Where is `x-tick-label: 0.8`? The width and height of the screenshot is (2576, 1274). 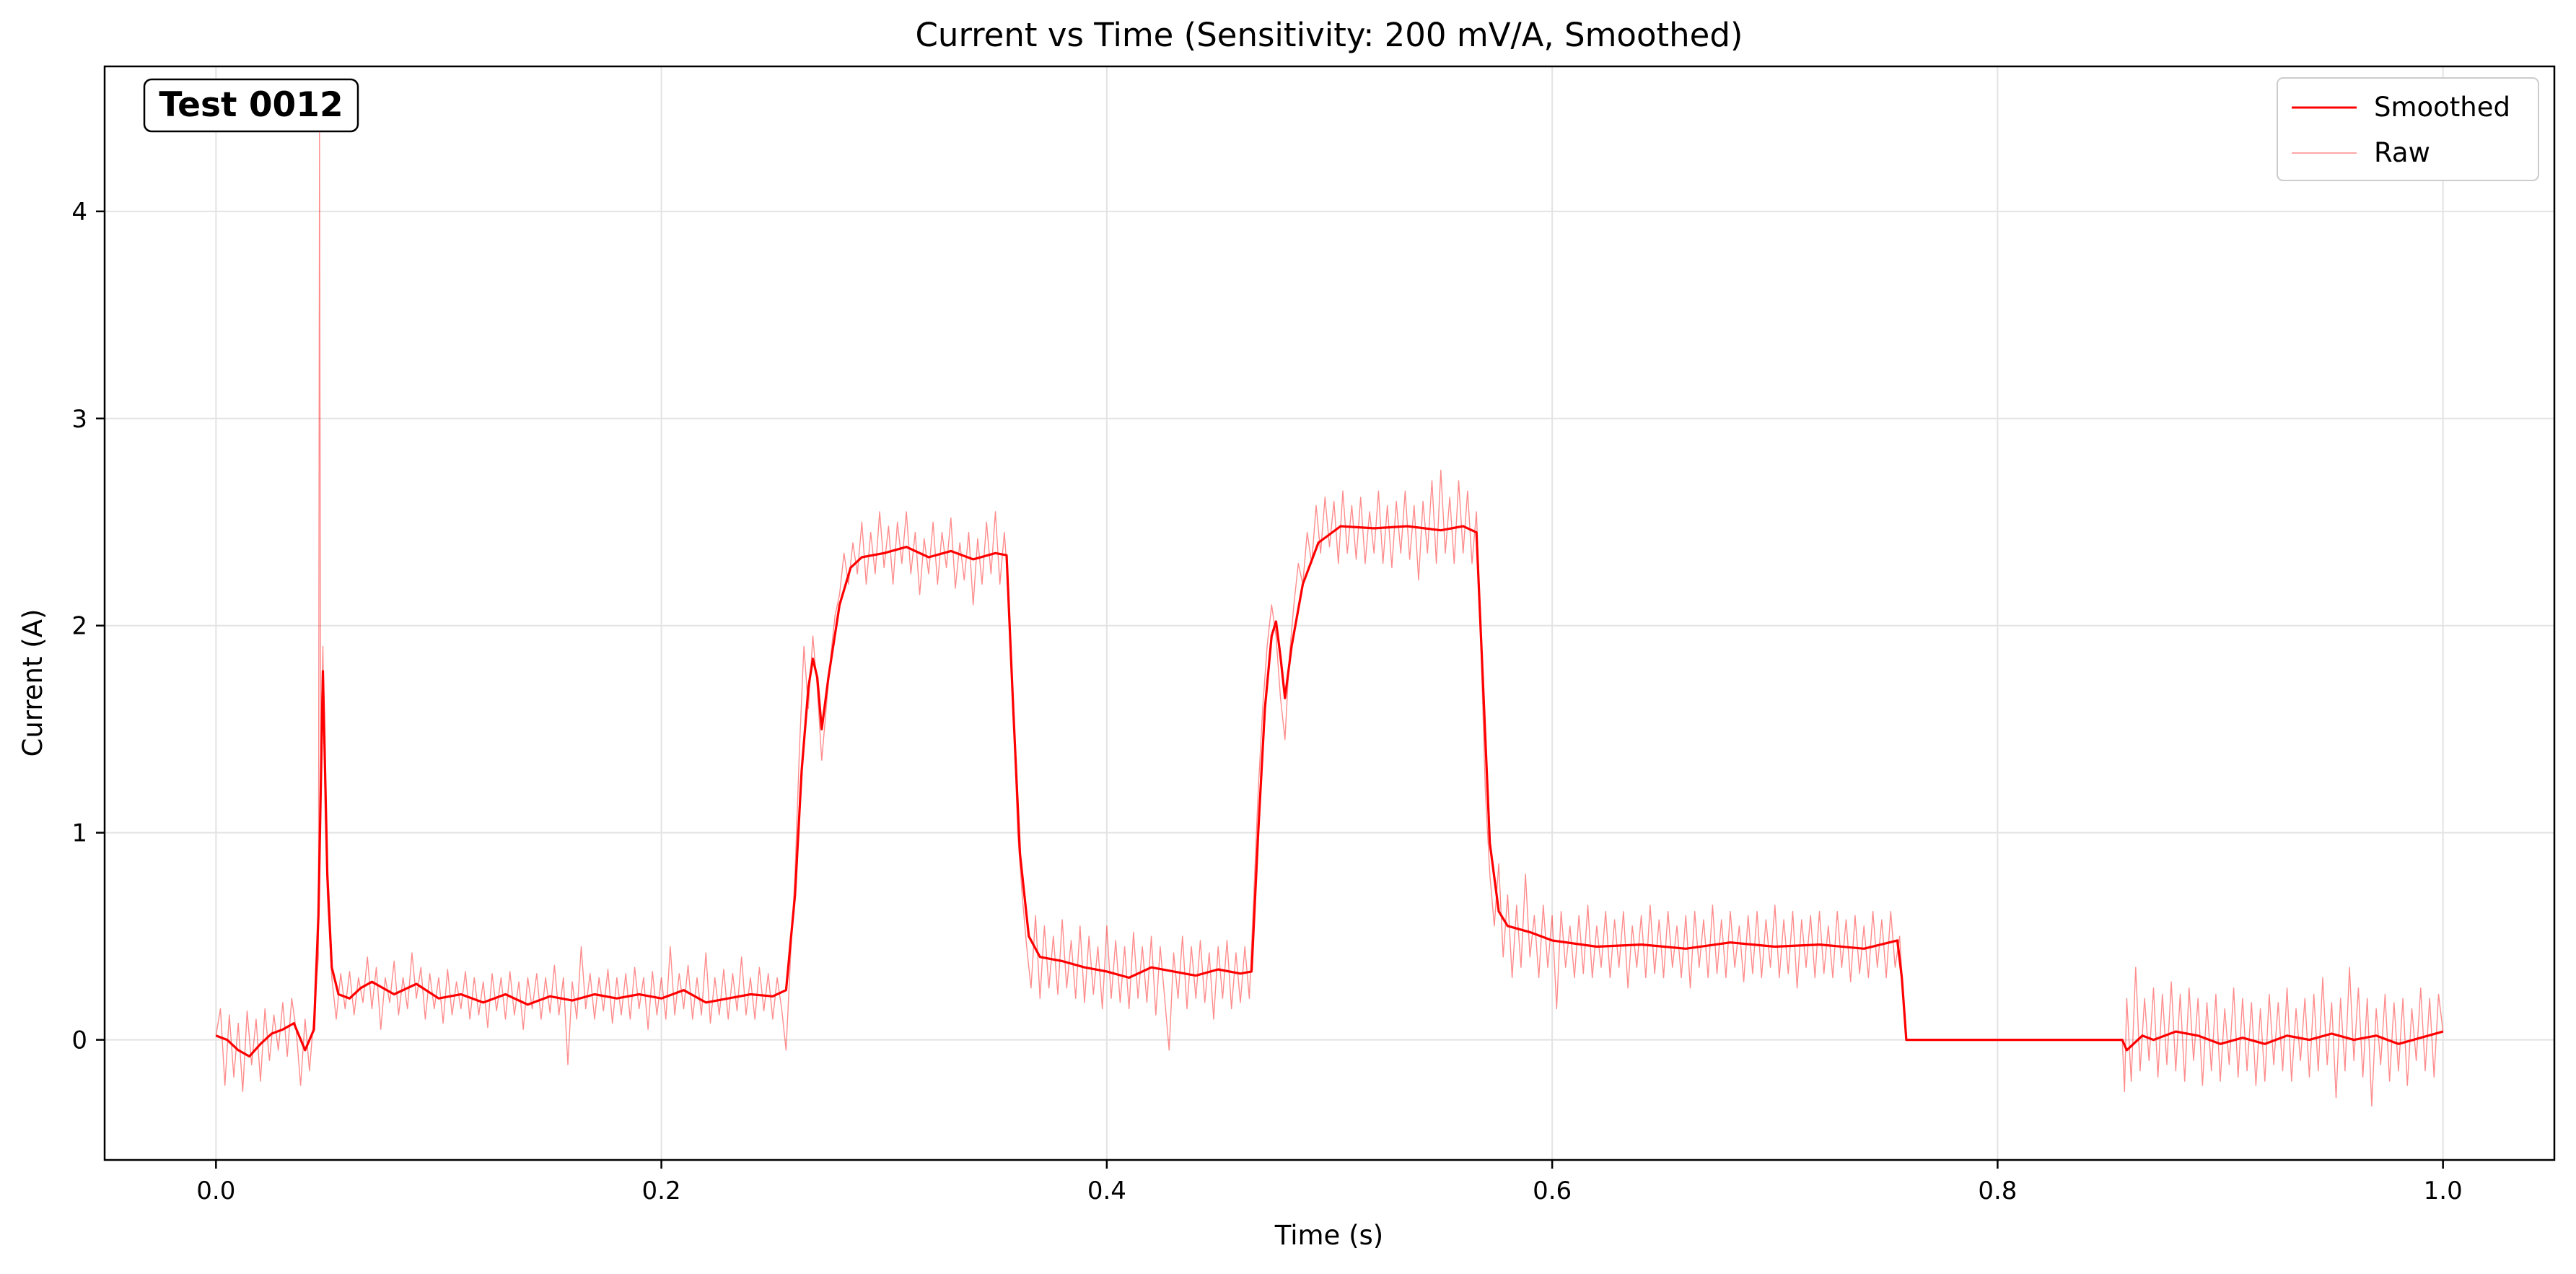
x-tick-label: 0.8 is located at coordinates (1997, 1191).